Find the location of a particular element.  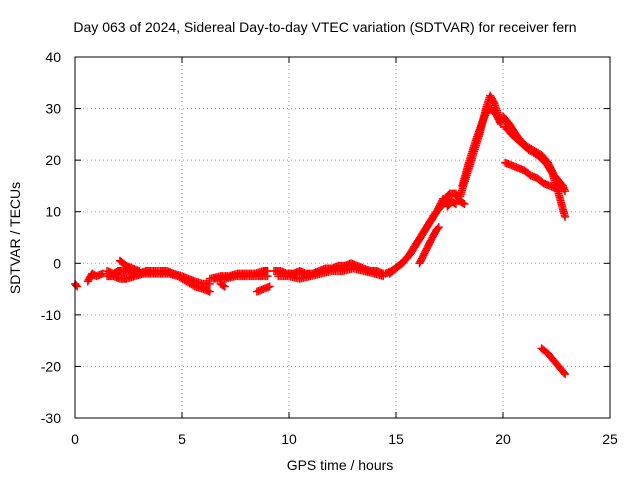

y-tick-label: -10 is located at coordinates (51, 315).